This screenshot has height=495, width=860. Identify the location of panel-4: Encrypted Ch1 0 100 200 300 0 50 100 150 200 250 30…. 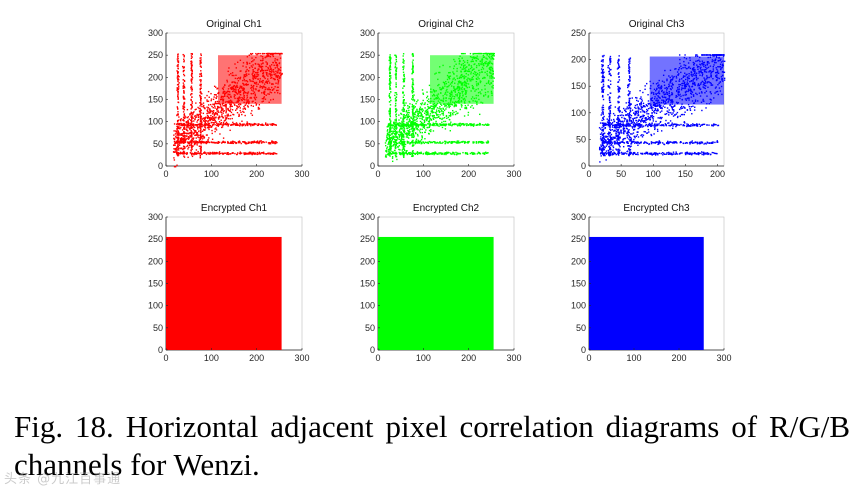
(229, 283).